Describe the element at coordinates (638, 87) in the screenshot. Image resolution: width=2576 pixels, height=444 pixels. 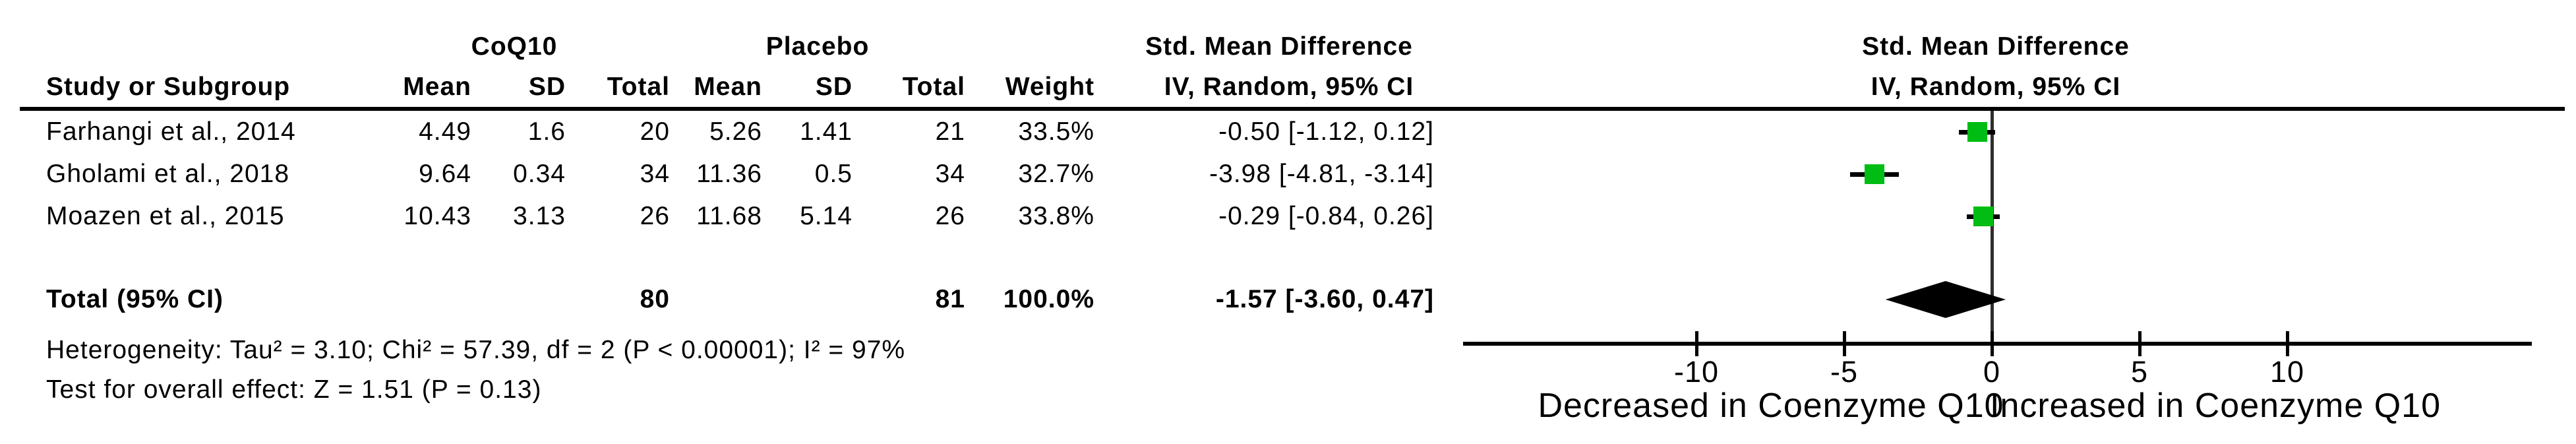
I see `col-header-total1: Total` at that location.